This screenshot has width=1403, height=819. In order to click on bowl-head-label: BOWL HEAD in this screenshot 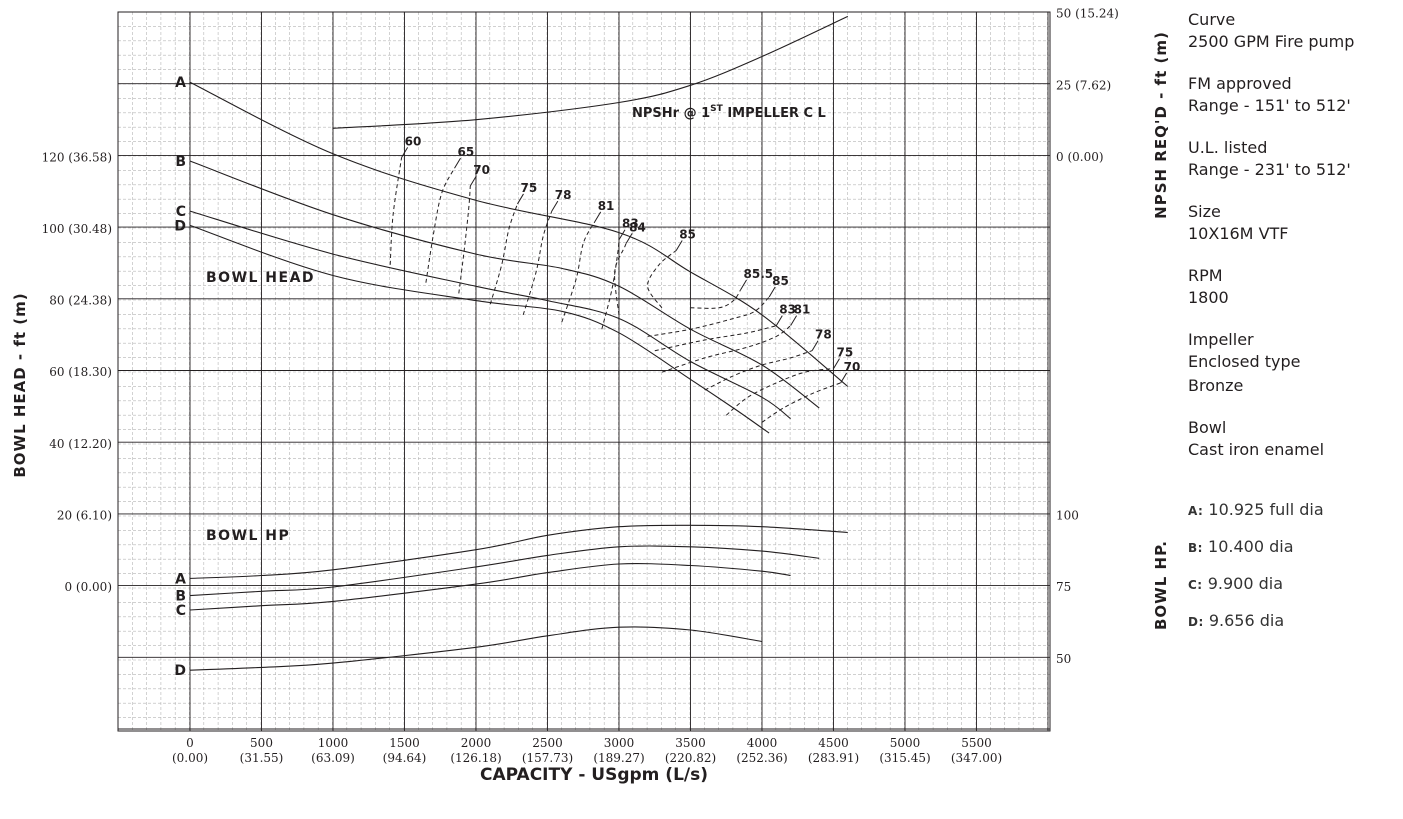, I will do `click(260, 278)`.